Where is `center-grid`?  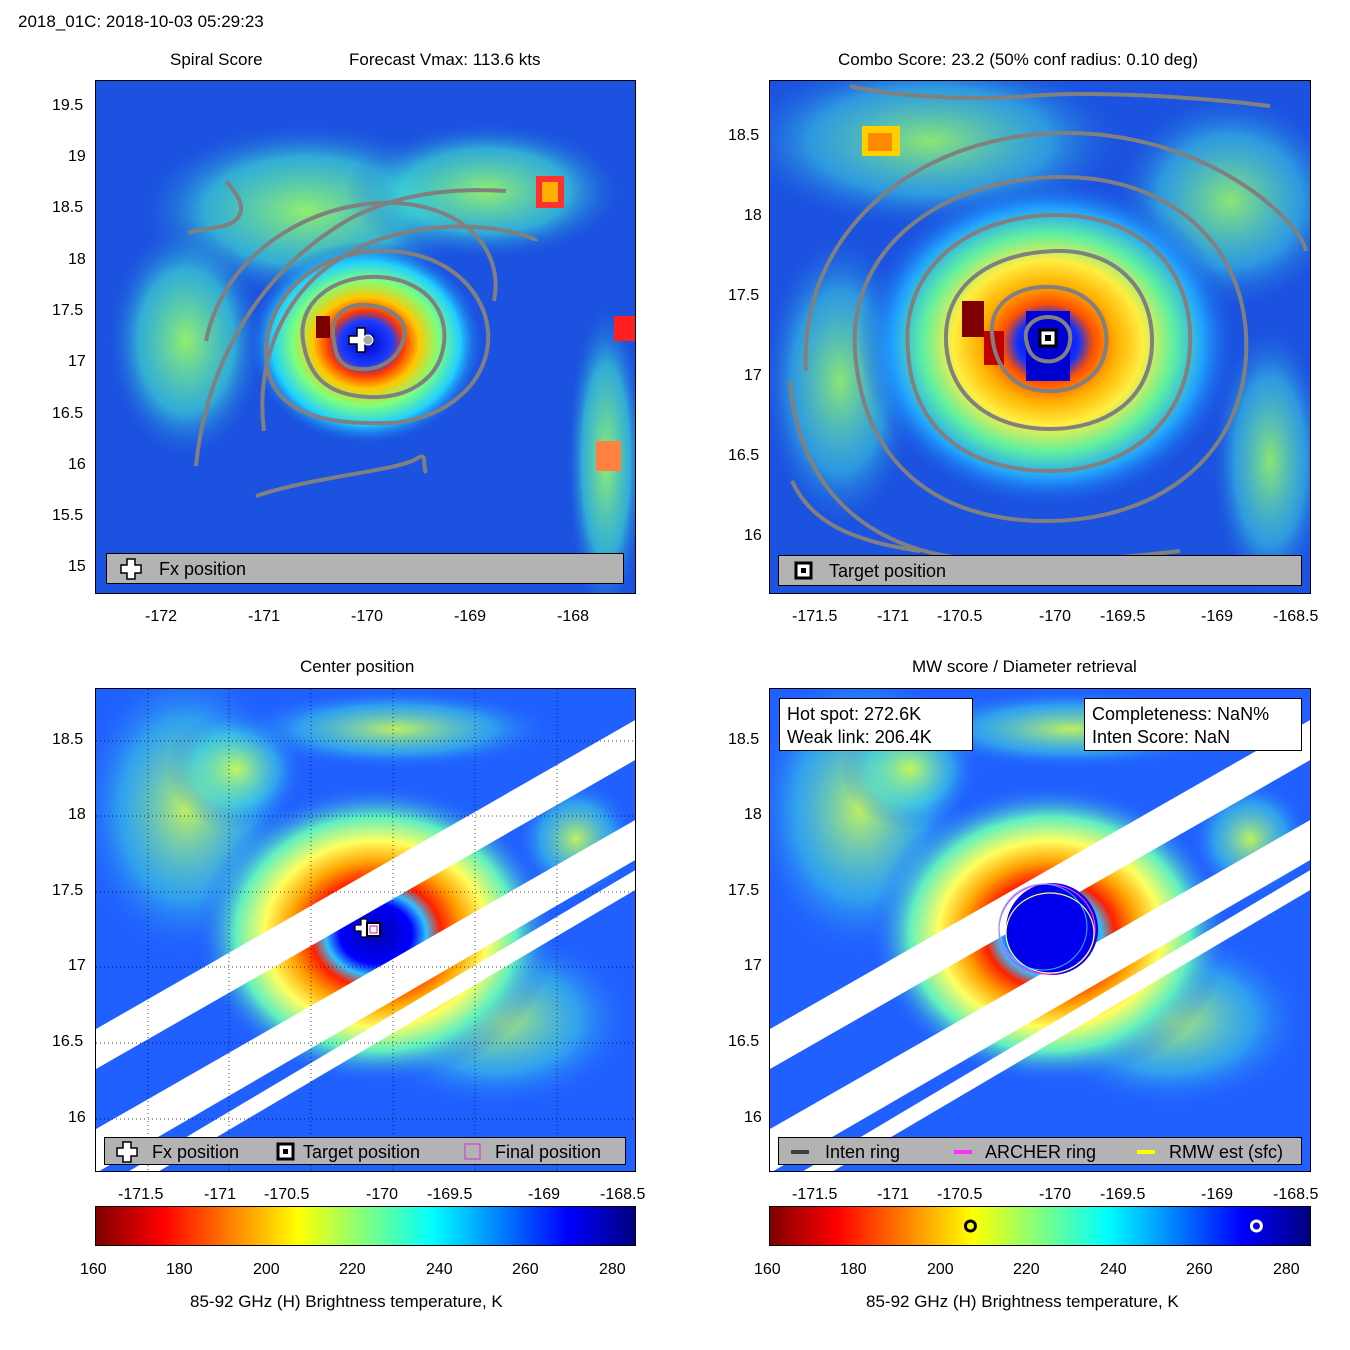 center-grid is located at coordinates (365, 930).